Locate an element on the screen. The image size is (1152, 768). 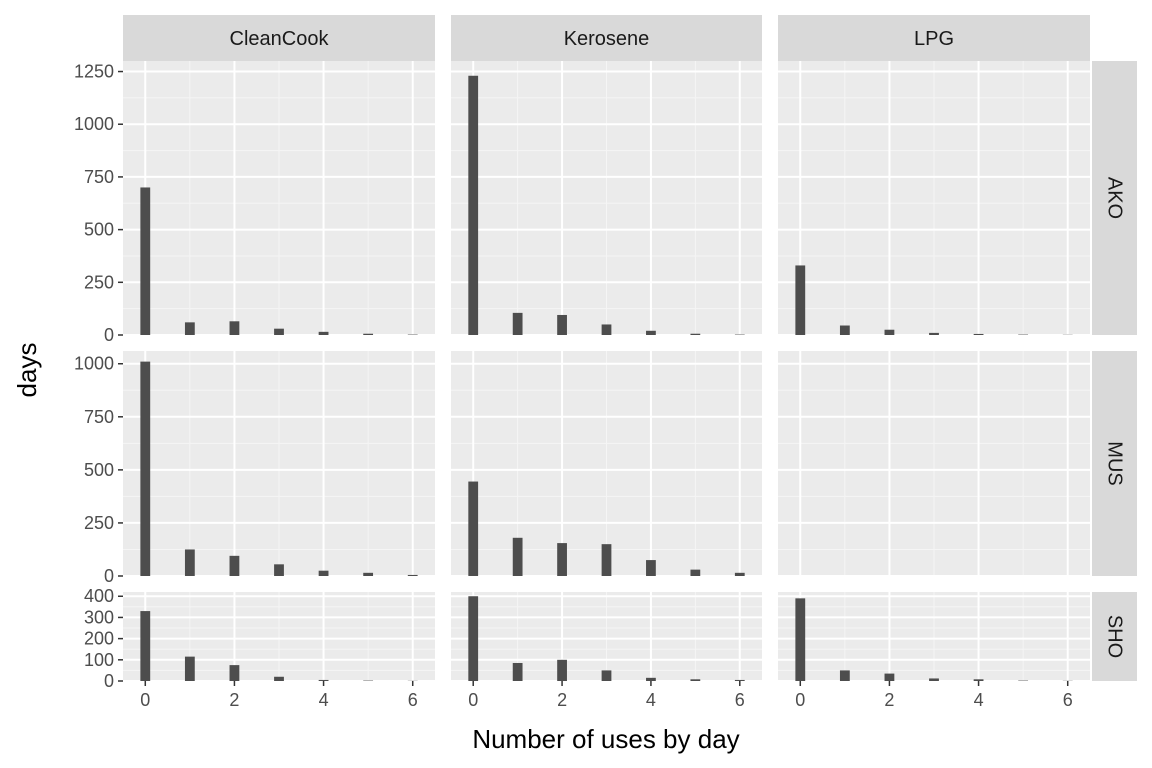
y-tick-label: 400 is located at coordinates (99, 596).